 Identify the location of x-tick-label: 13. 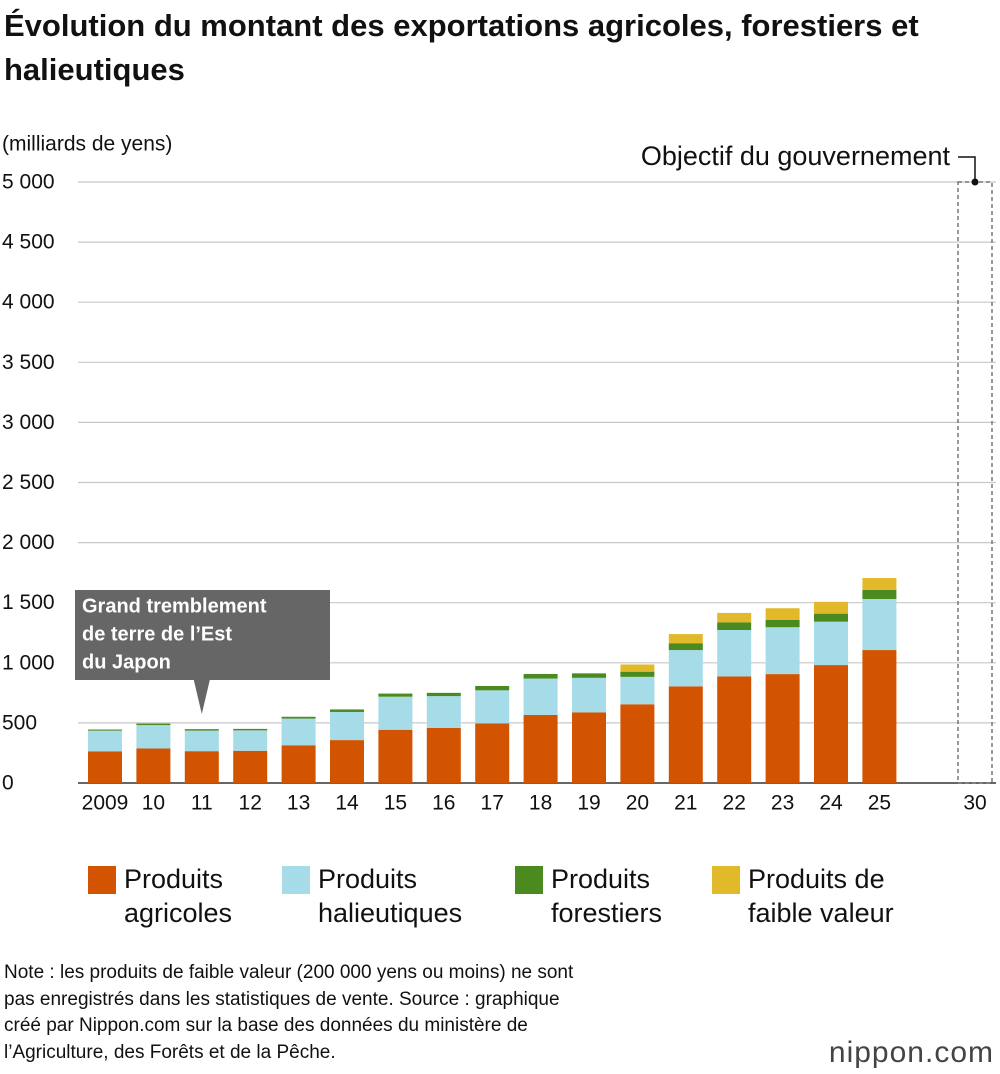
(298, 803).